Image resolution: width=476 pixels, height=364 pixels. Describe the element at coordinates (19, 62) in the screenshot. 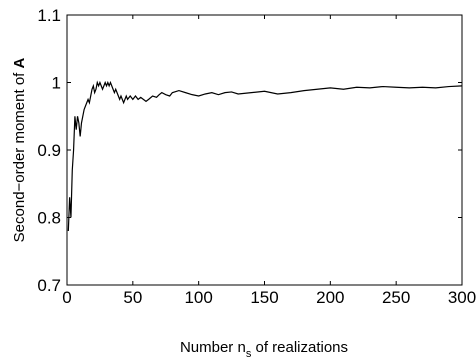

I see `y-axis-label-bold: A` at that location.